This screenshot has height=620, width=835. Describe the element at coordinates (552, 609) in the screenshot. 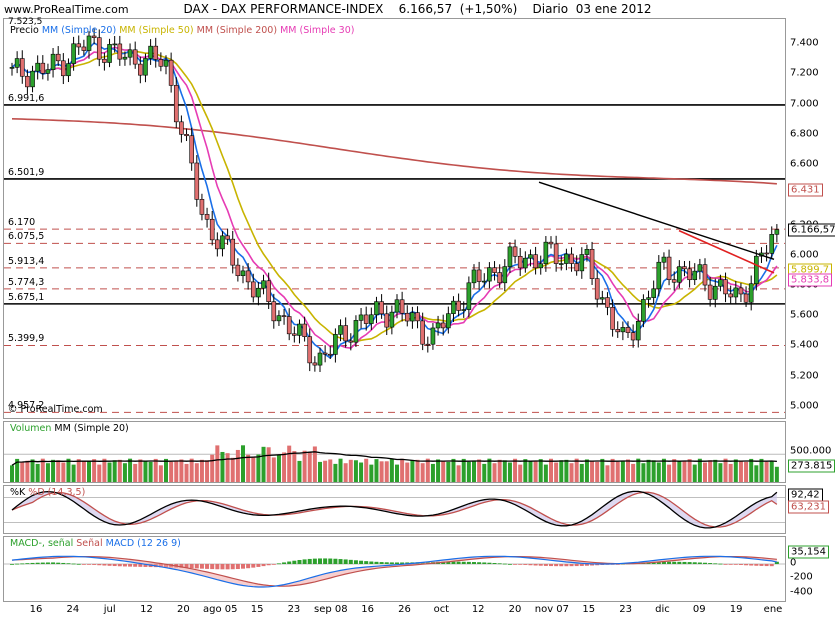

I see `x-tick-14: nov 07` at that location.